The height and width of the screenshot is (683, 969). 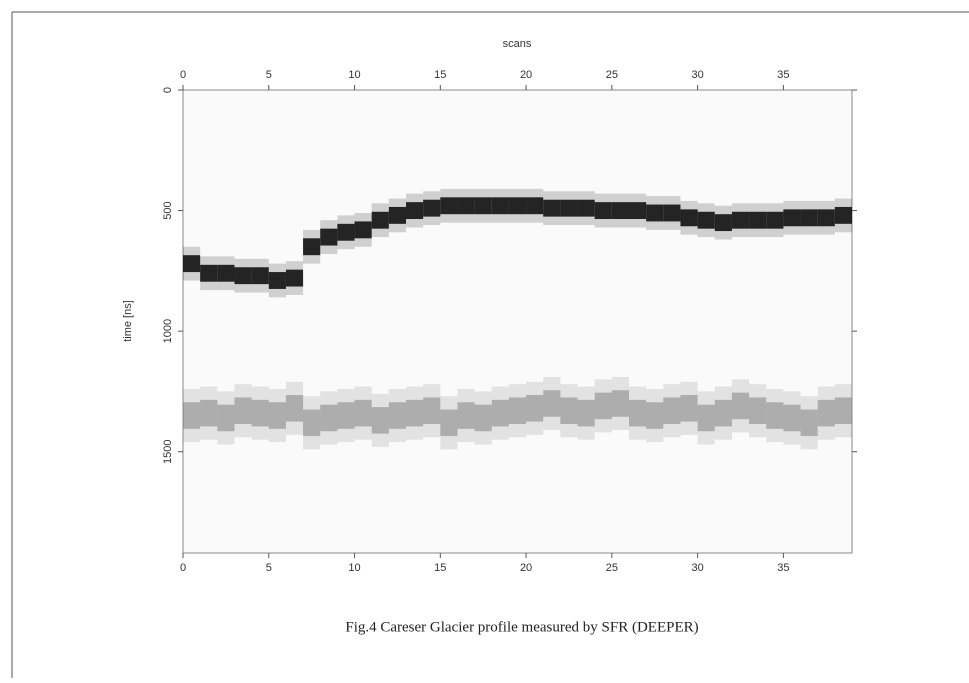 What do you see at coordinates (269, 75) in the screenshot?
I see `x-tick-label: 5` at bounding box center [269, 75].